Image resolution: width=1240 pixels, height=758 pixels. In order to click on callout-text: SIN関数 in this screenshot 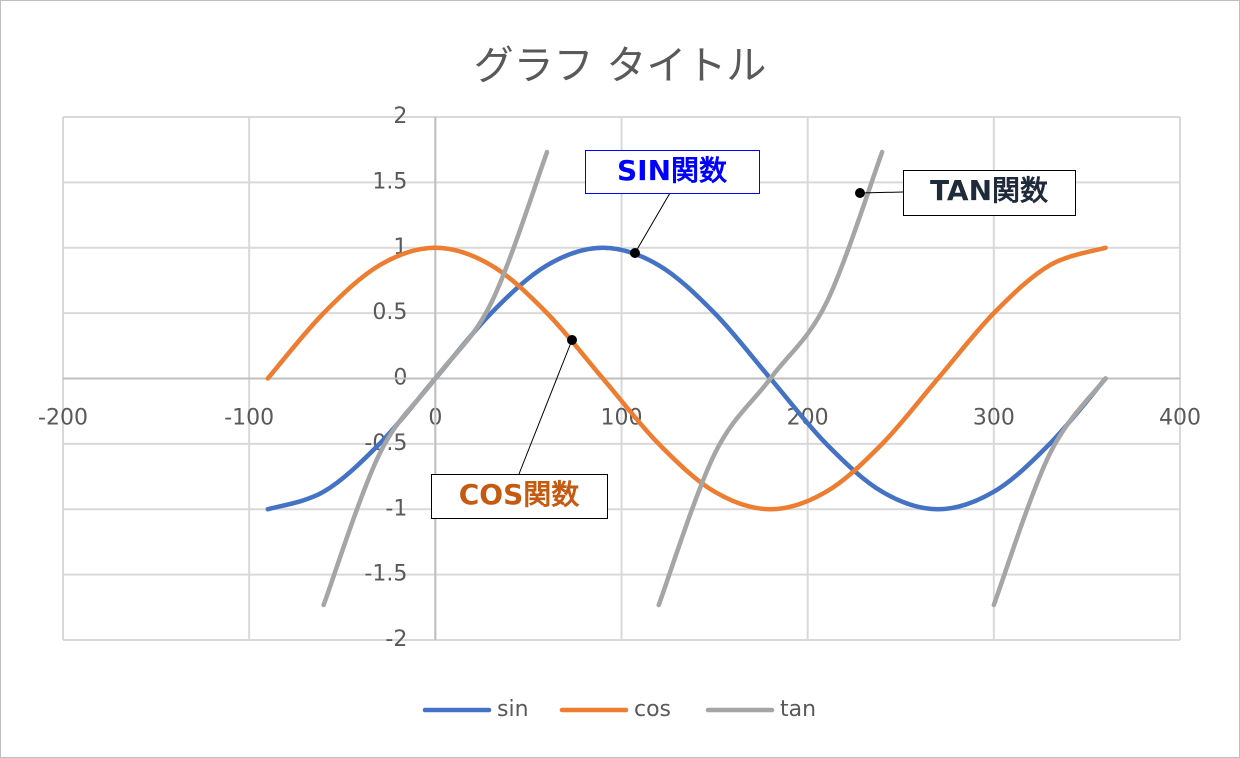, I will do `click(672, 170)`.